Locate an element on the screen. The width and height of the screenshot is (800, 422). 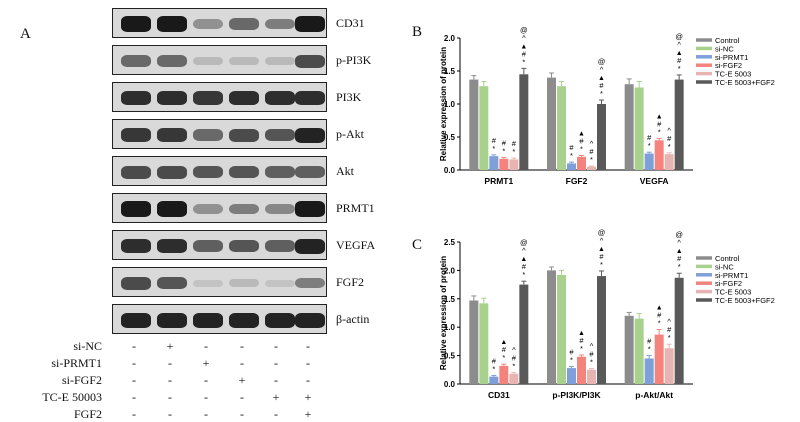
blot-label: CD31 is located at coordinates (350, 23).